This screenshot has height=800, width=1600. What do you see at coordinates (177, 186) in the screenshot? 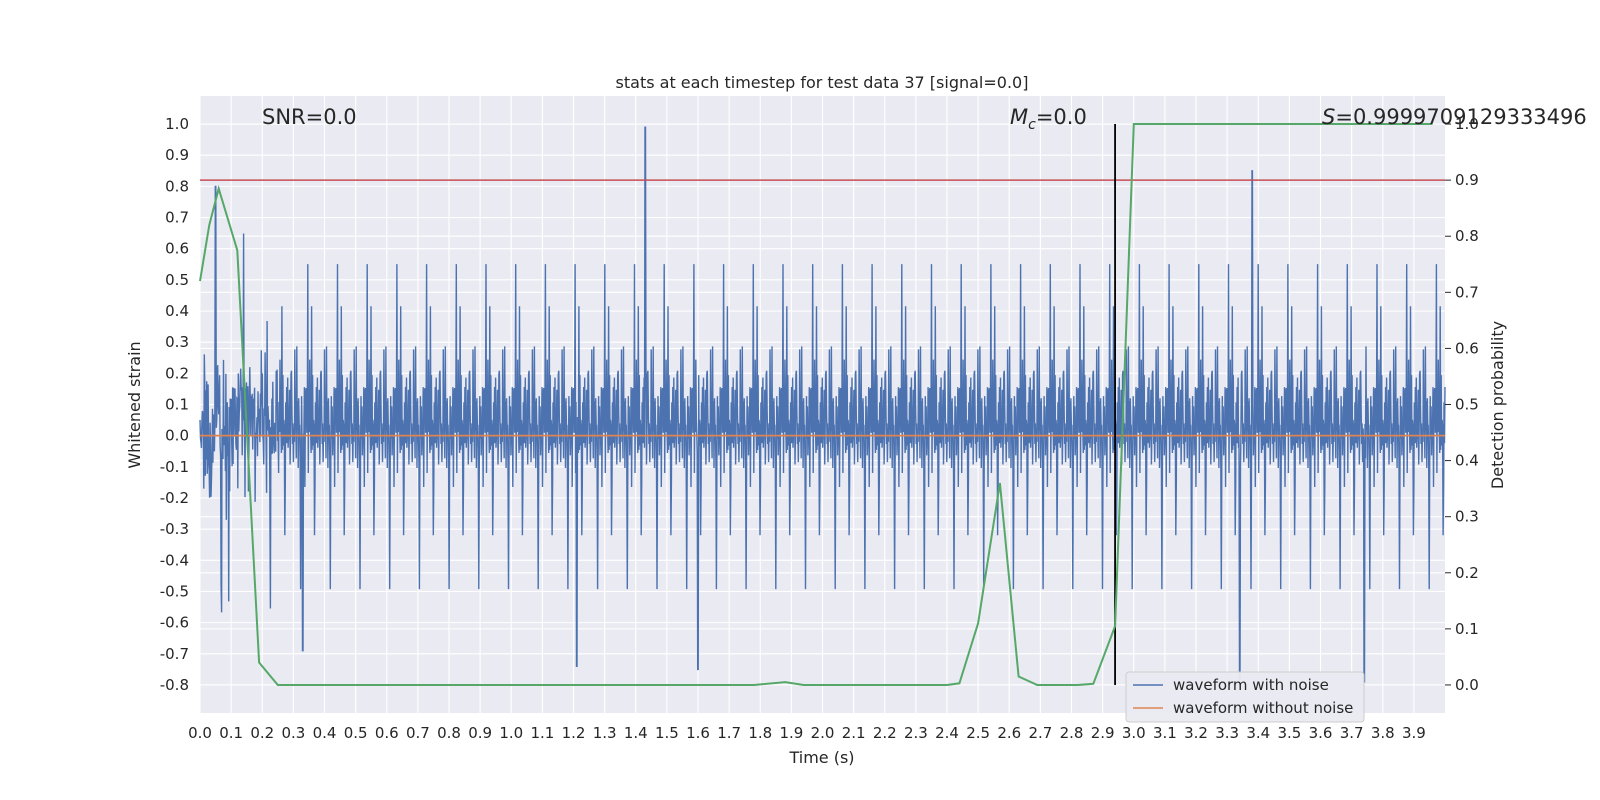
I see `y-tick-label: 0.8` at bounding box center [177, 186].